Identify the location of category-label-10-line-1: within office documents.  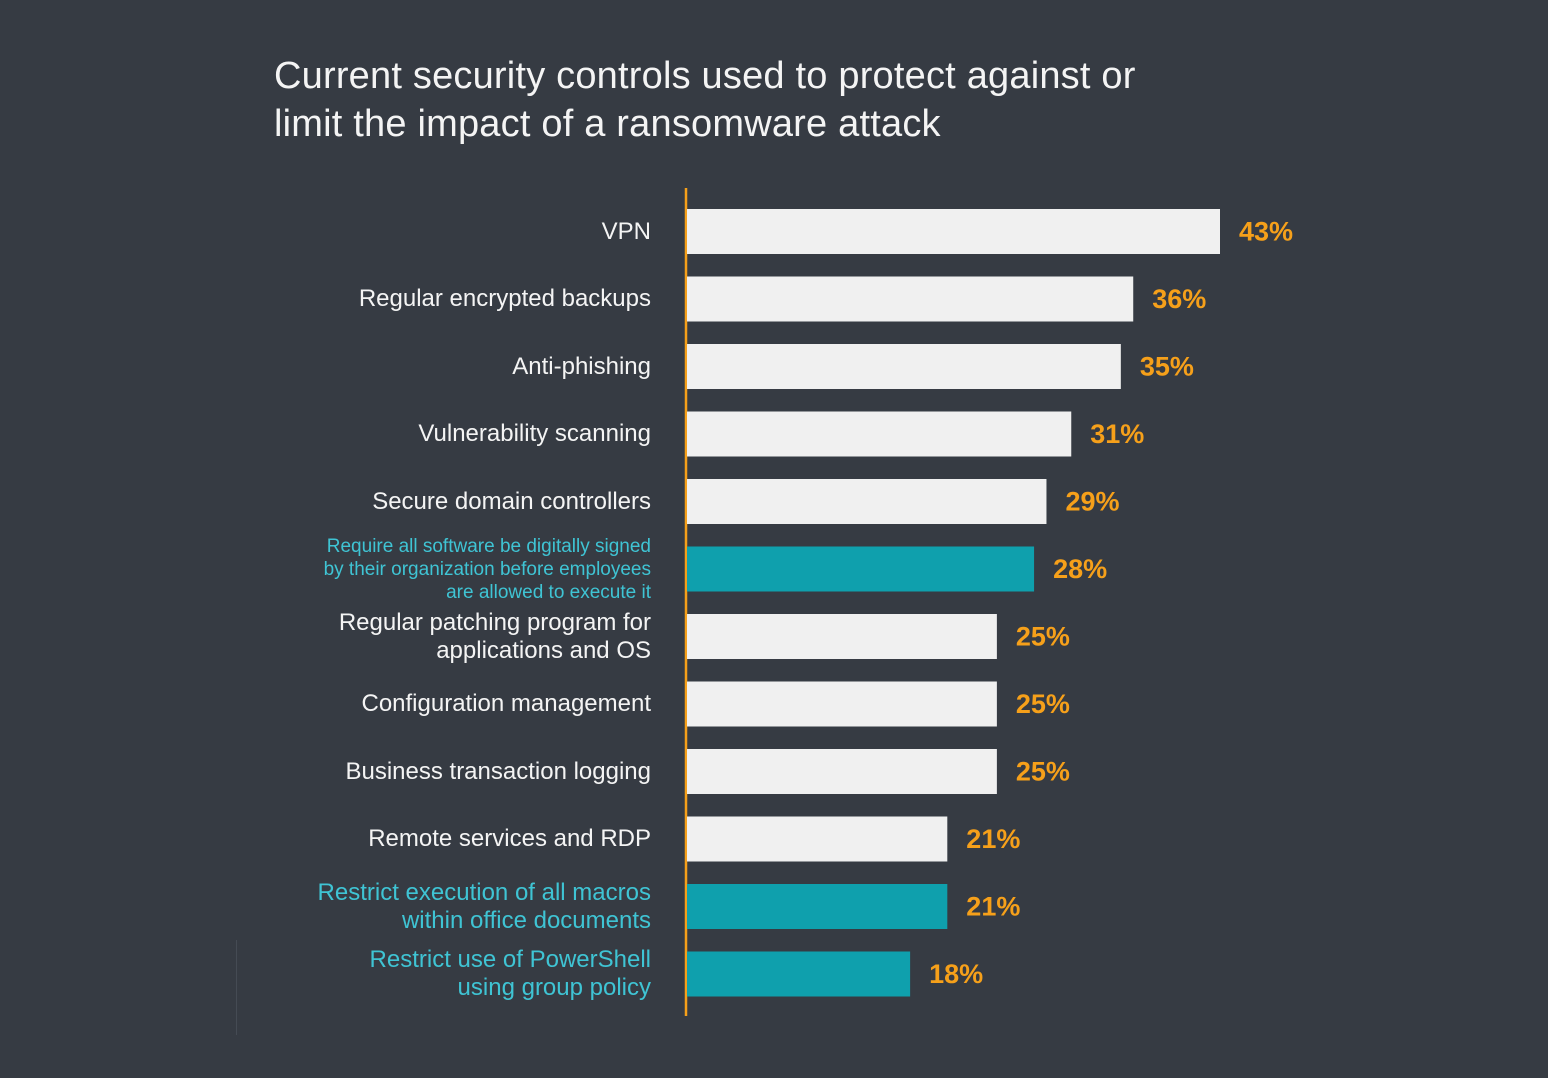
(526, 920).